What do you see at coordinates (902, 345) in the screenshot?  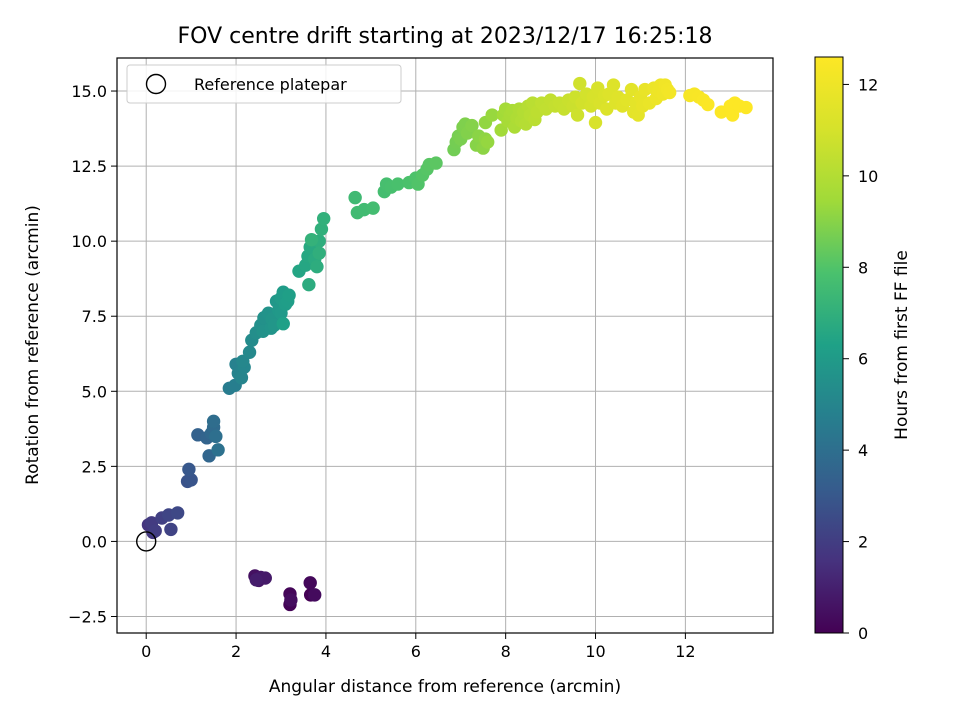 I see `colorbar-label: Hours from first FF file` at bounding box center [902, 345].